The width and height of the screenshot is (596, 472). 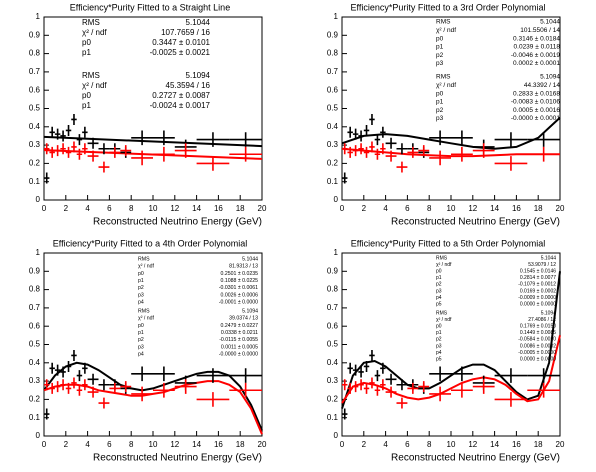 I want to click on x-tick-label: 20, so click(x=262, y=444).